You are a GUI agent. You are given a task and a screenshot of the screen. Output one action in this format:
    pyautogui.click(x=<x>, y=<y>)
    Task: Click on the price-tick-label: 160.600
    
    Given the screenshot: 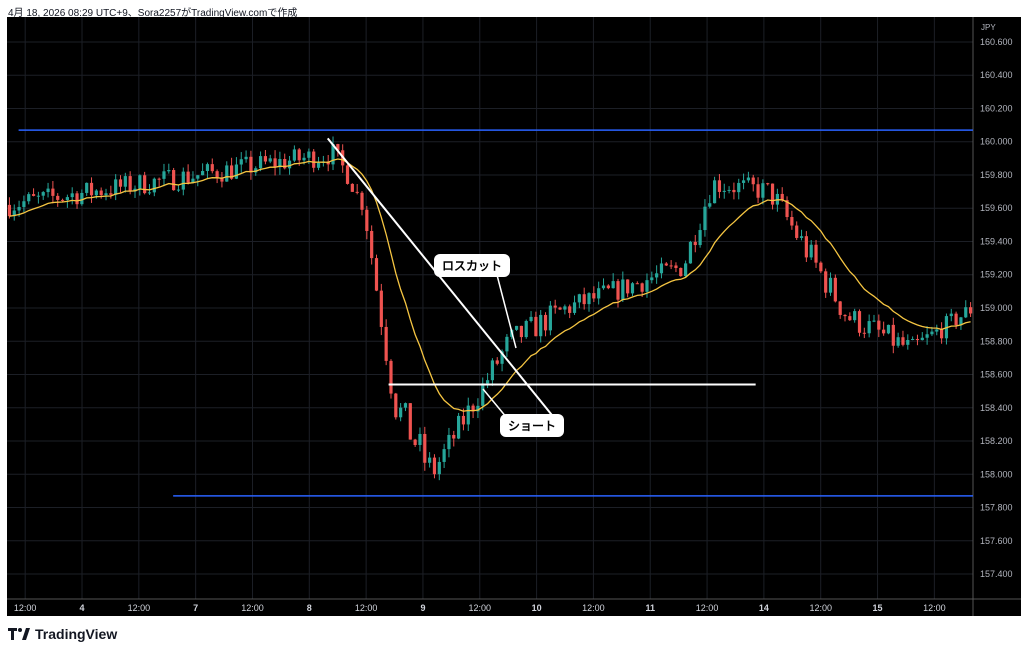 What is the action you would take?
    pyautogui.click(x=996, y=42)
    